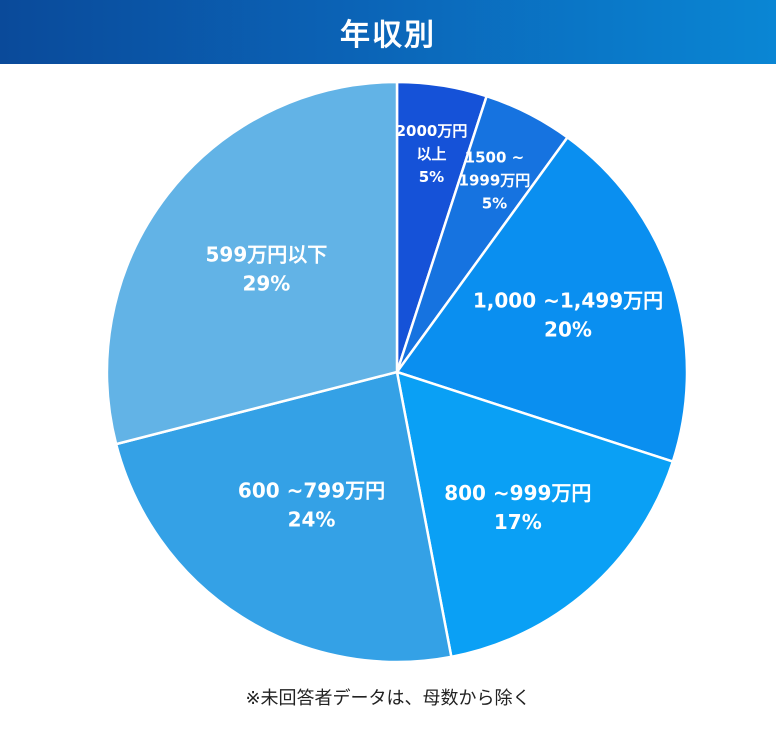 This screenshot has height=730, width=776. What do you see at coordinates (388, 698) in the screenshot?
I see `footnote: ※未回答者データは、母数から除く` at bounding box center [388, 698].